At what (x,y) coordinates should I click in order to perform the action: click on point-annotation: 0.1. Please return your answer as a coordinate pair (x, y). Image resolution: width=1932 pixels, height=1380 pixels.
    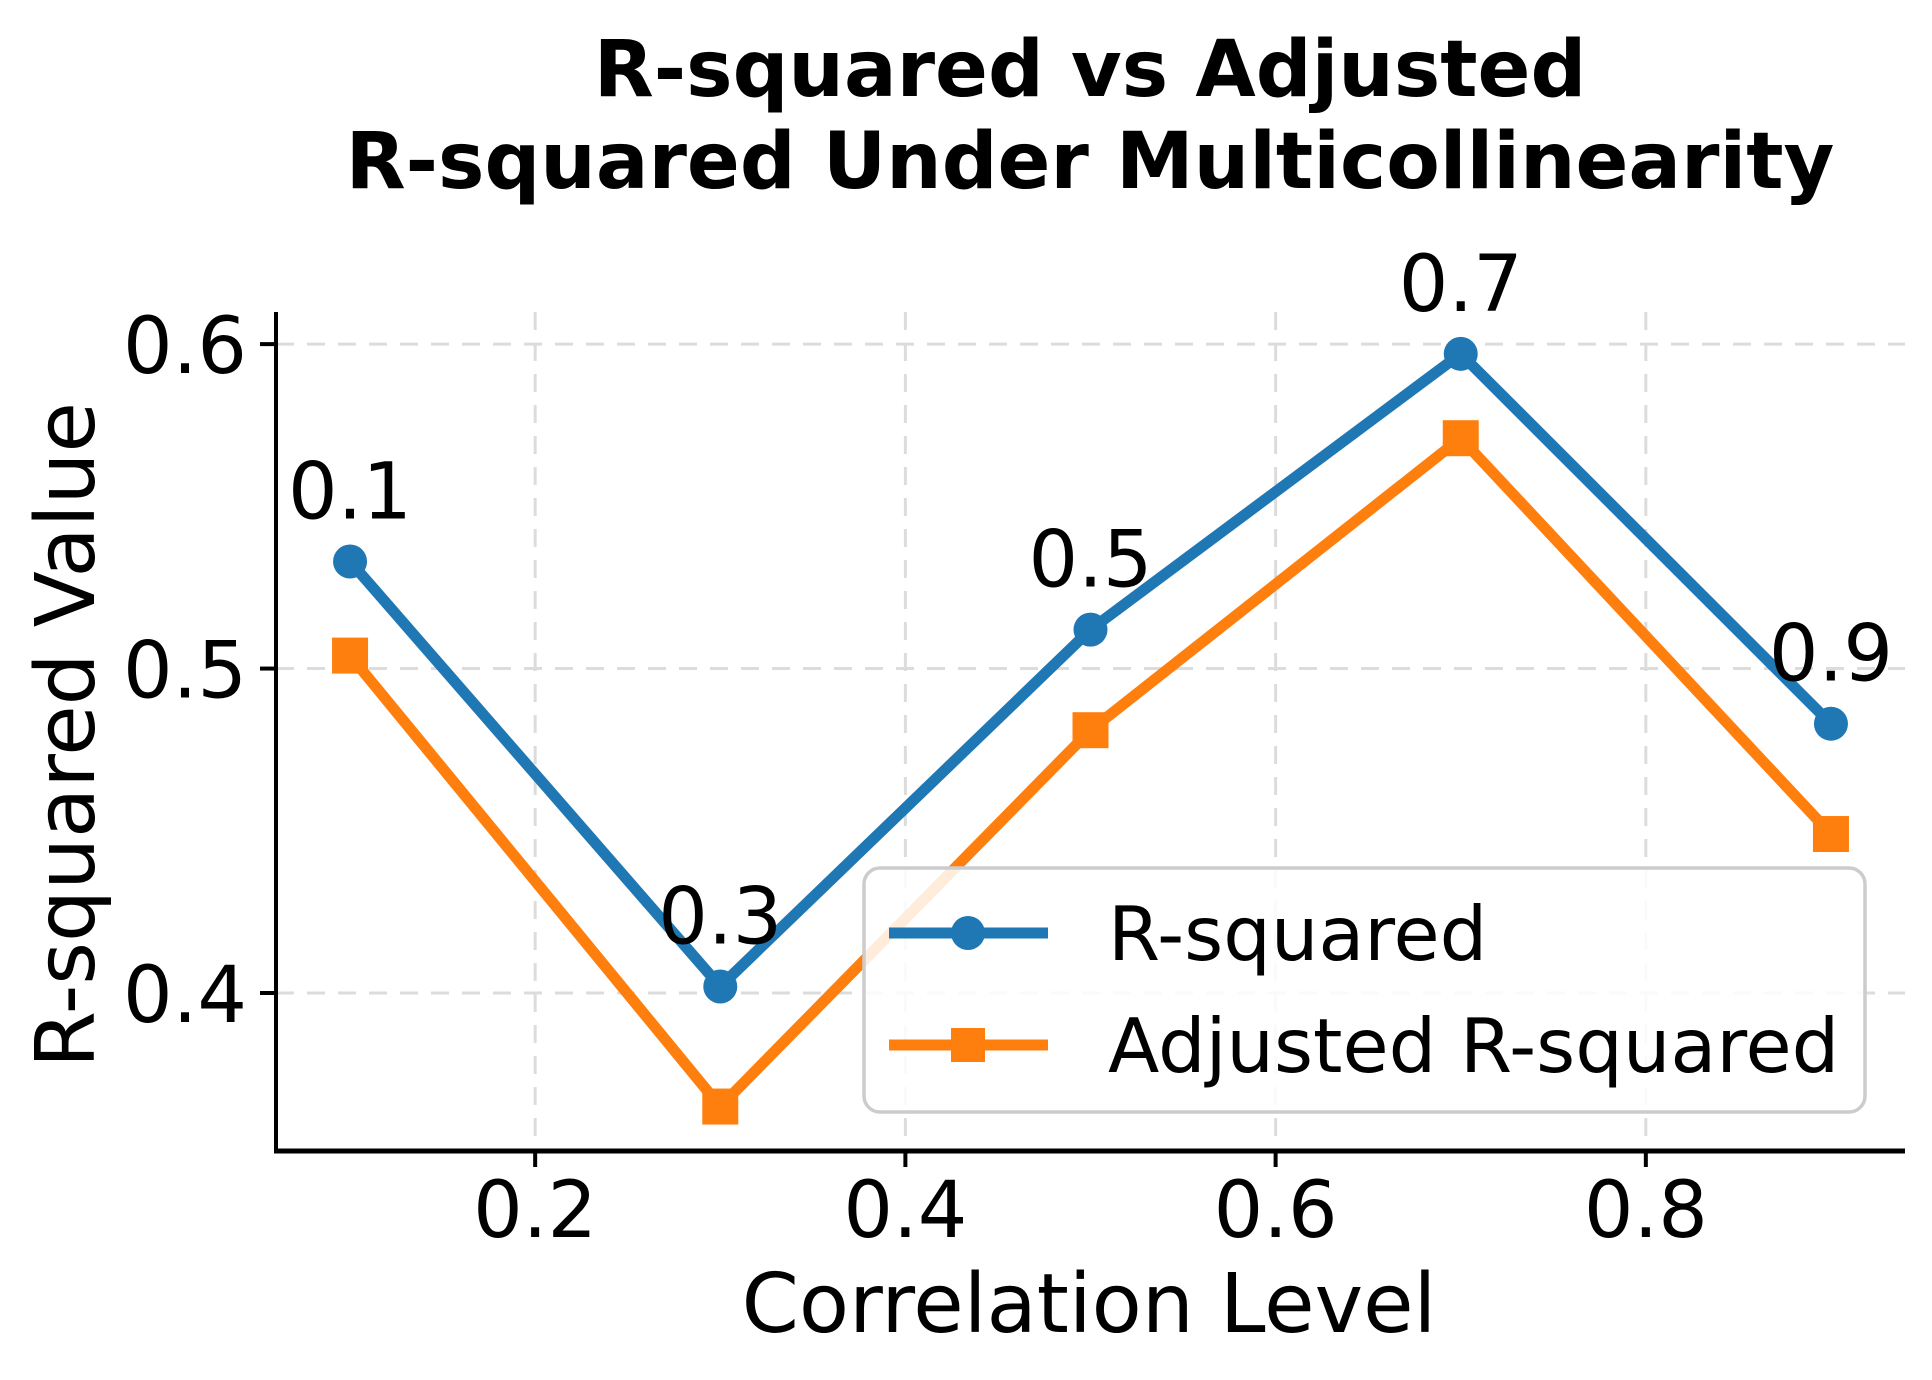
    Looking at the image, I should click on (350, 492).